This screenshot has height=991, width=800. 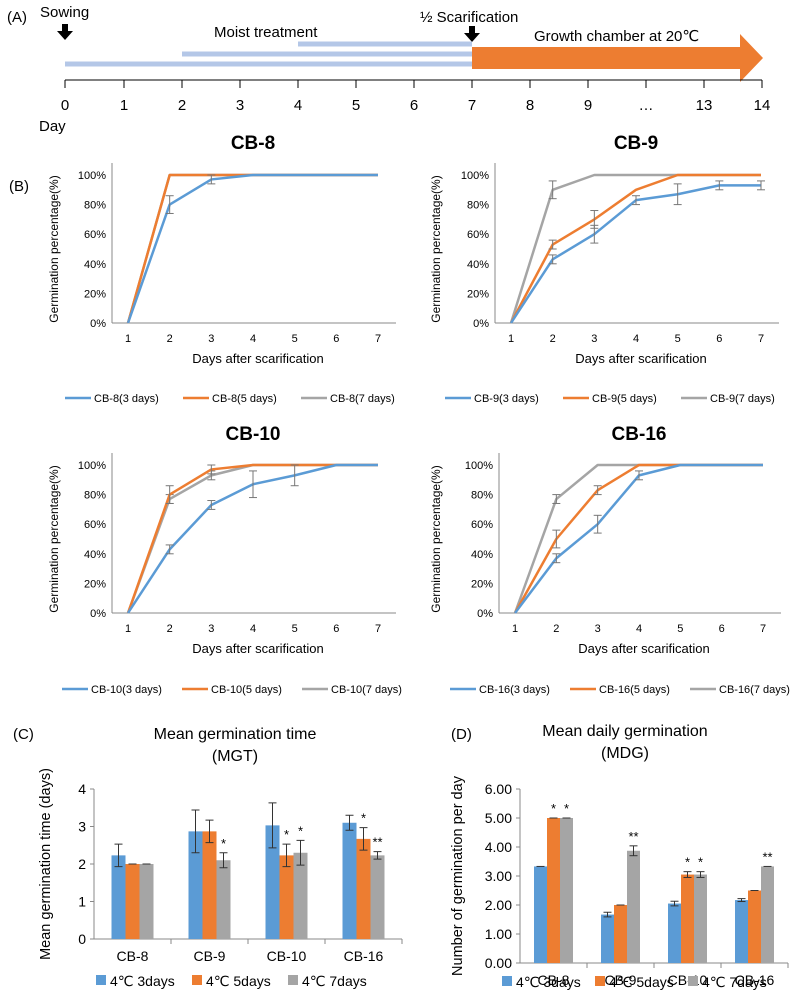 I want to click on legend-label: CB-9(7 days), so click(x=742, y=399).